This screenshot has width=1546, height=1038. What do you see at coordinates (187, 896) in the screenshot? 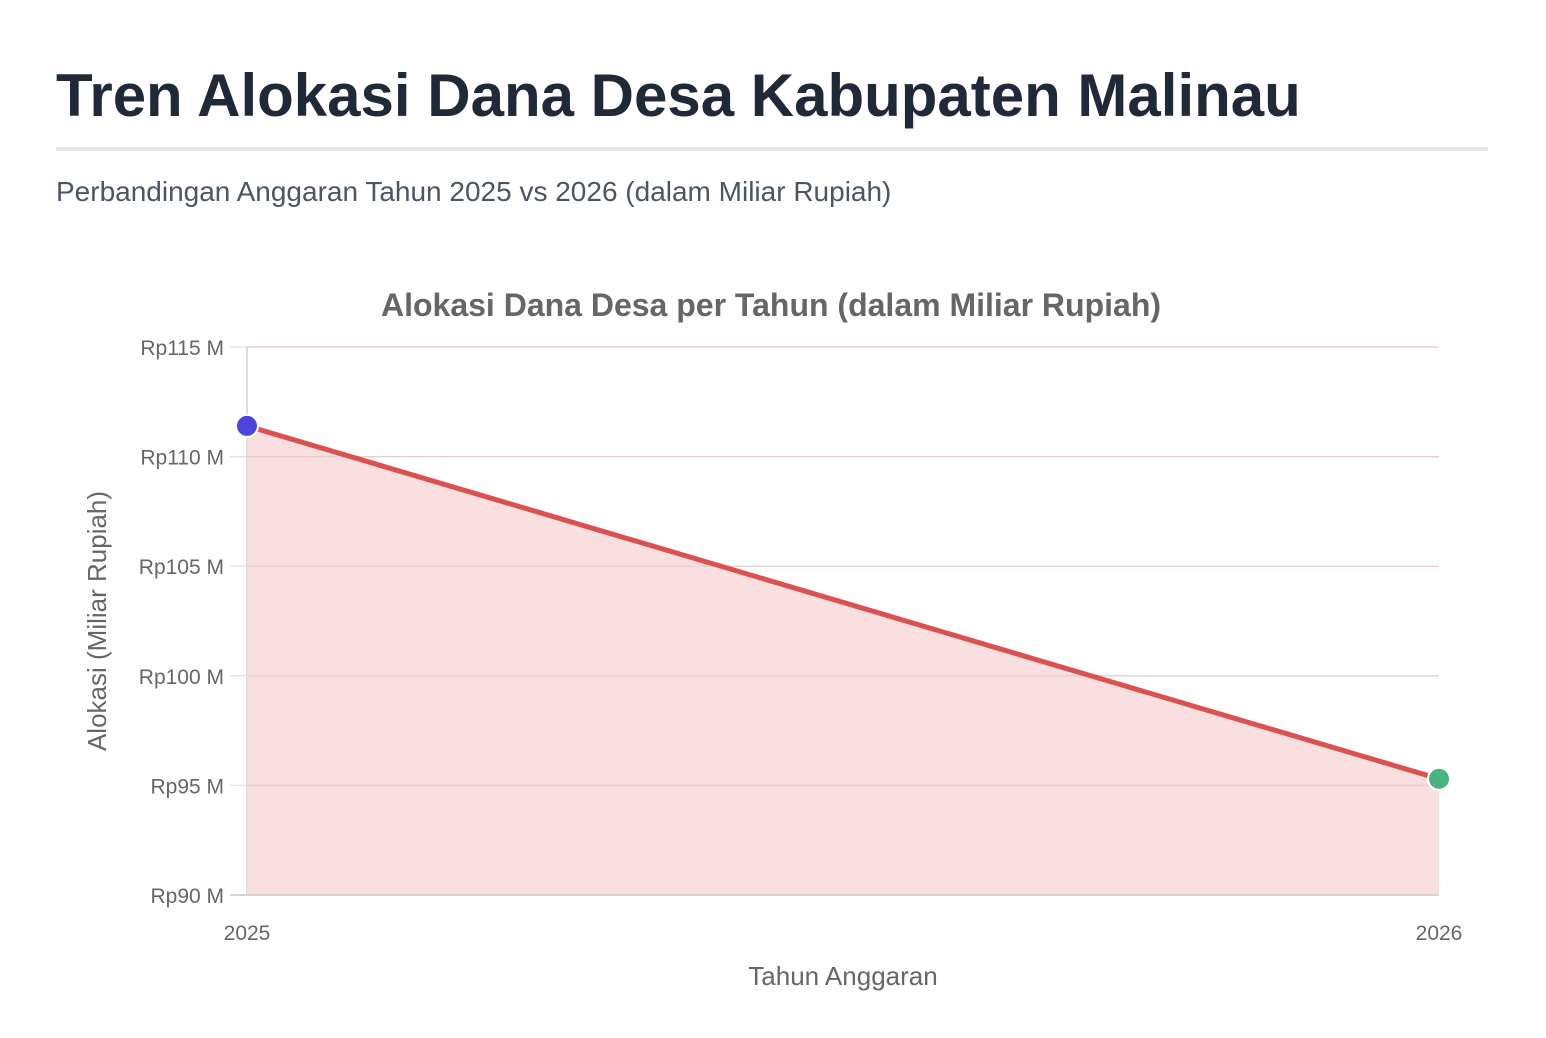
I see `y-tick-label: Rp90 M` at bounding box center [187, 896].